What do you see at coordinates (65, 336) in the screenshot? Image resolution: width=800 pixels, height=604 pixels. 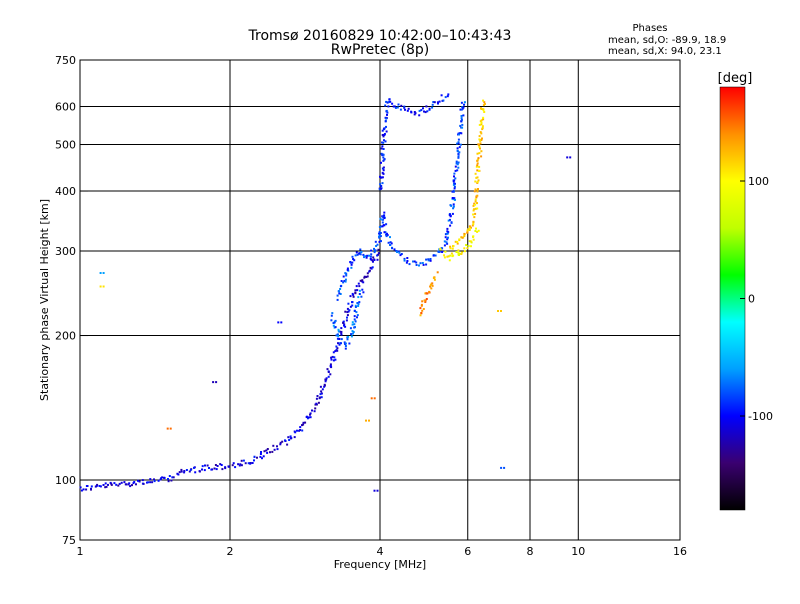 I see `y-tick-label: 200` at bounding box center [65, 336].